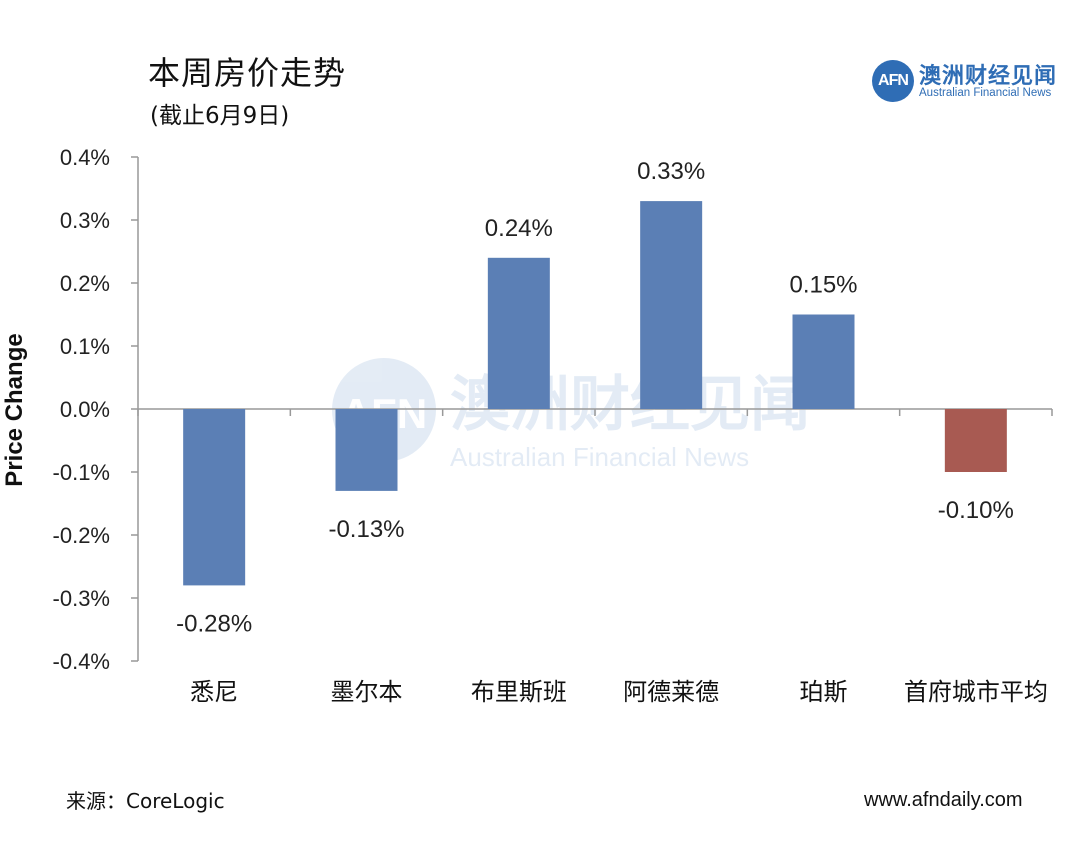 Image resolution: width=1080 pixels, height=860 pixels. I want to click on y-tick-label: 0.0%, so click(85, 409).